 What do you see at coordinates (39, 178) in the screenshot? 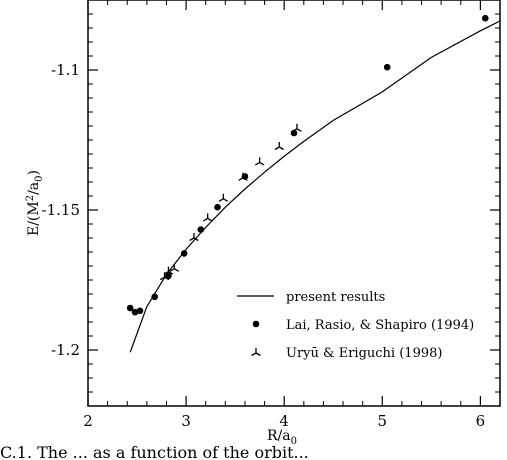
I see `y-axis-label-subscript: 0` at bounding box center [39, 178].